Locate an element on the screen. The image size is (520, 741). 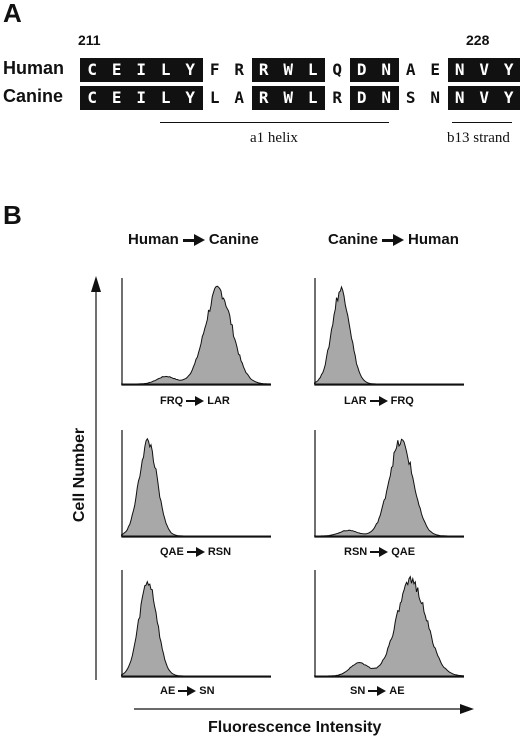
canine-residue: D is located at coordinates (361, 98).